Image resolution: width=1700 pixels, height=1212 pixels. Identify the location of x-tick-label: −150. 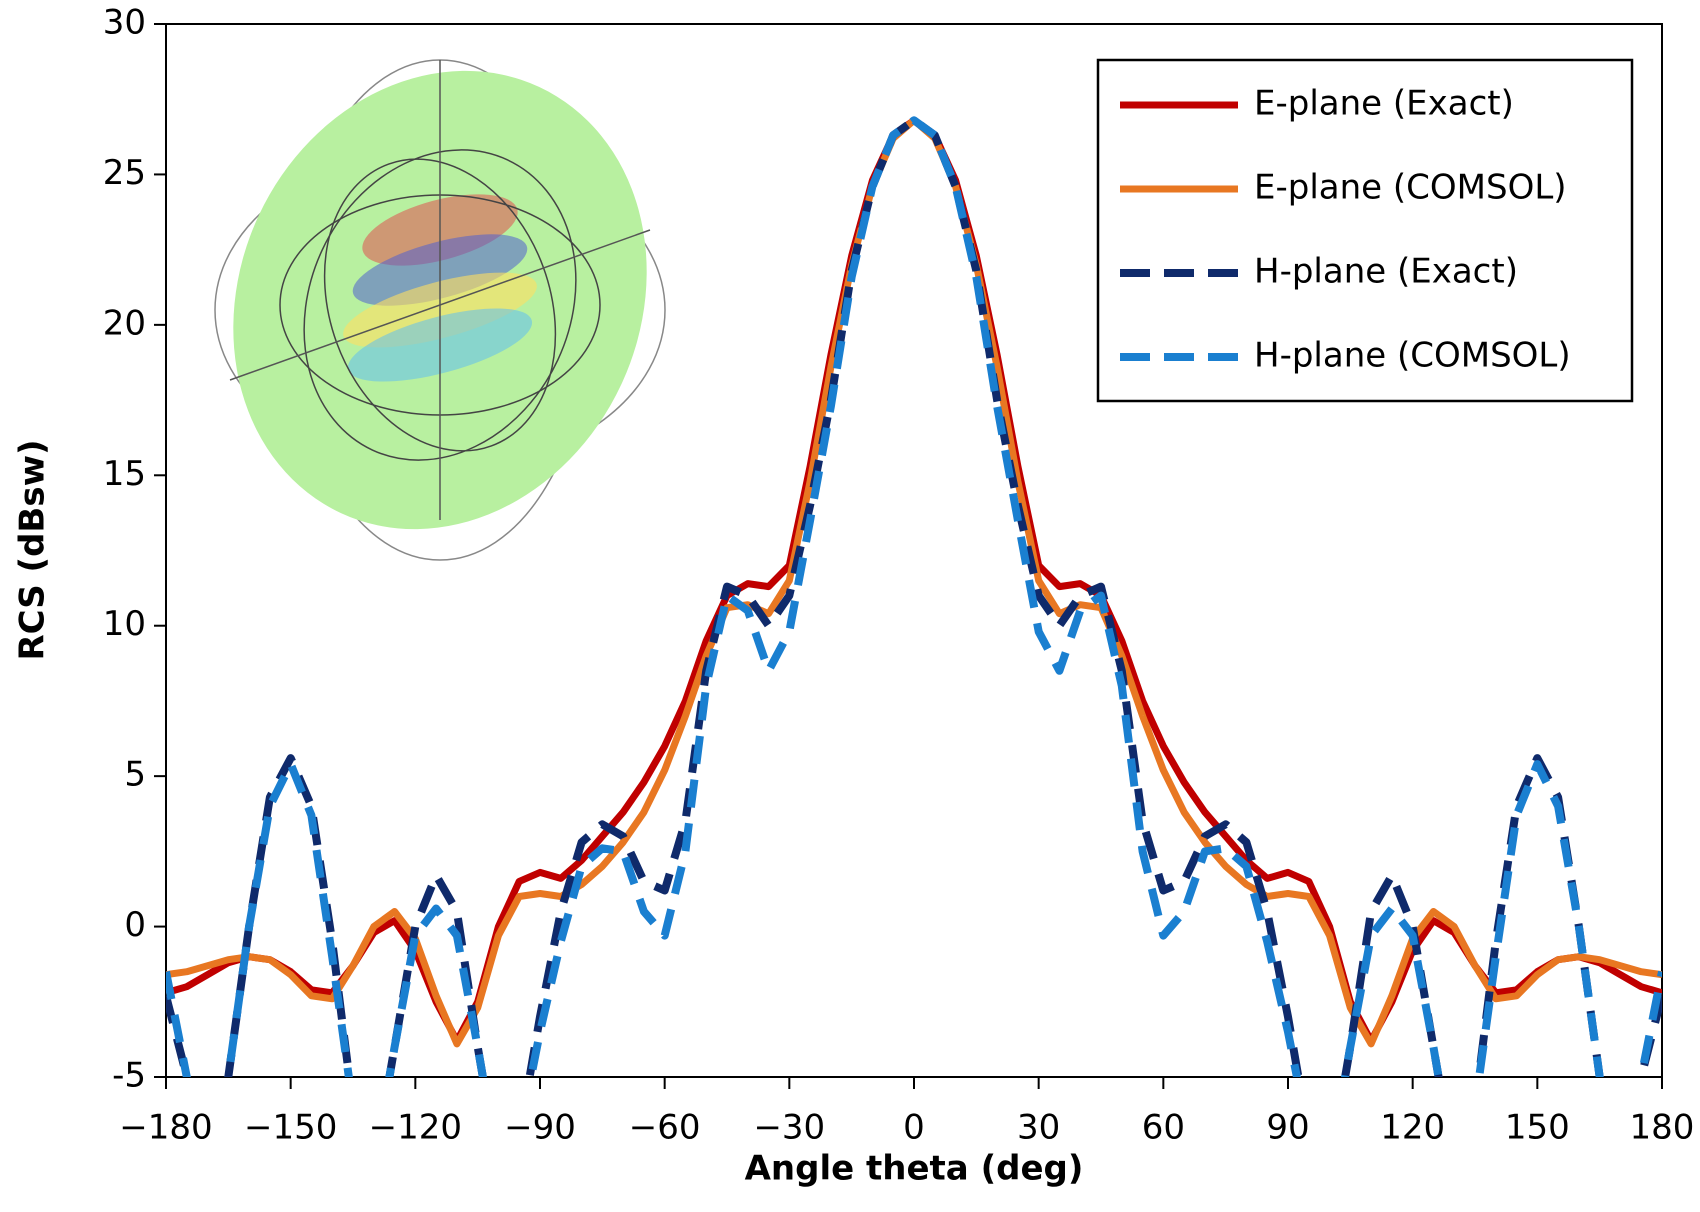
(290, 1128).